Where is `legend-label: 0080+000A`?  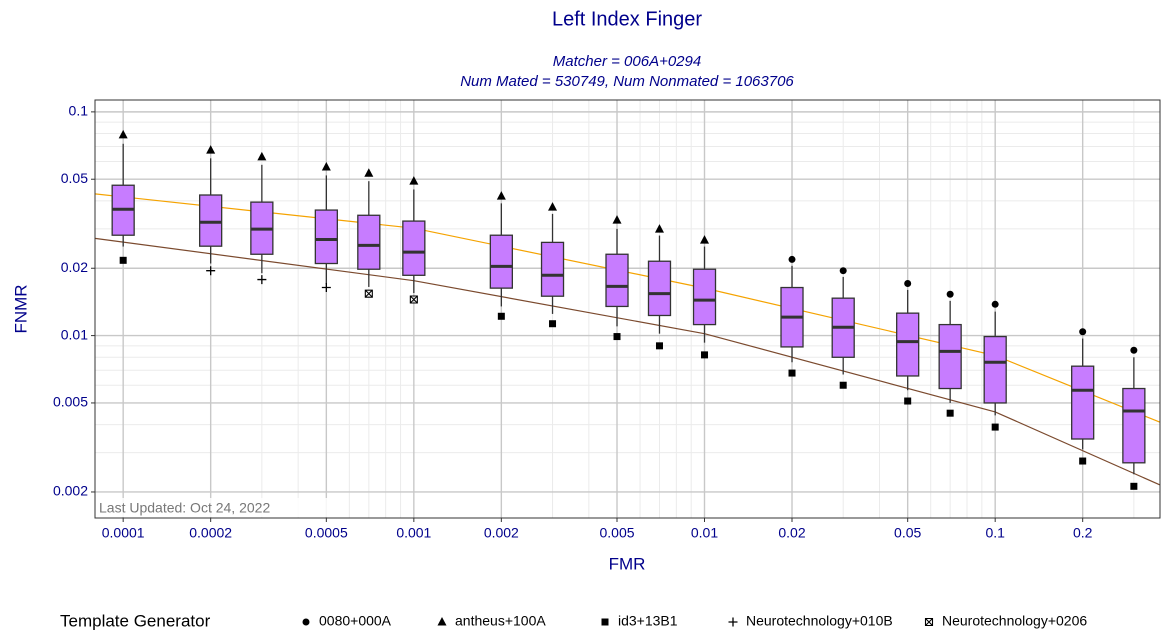 legend-label: 0080+000A is located at coordinates (355, 621).